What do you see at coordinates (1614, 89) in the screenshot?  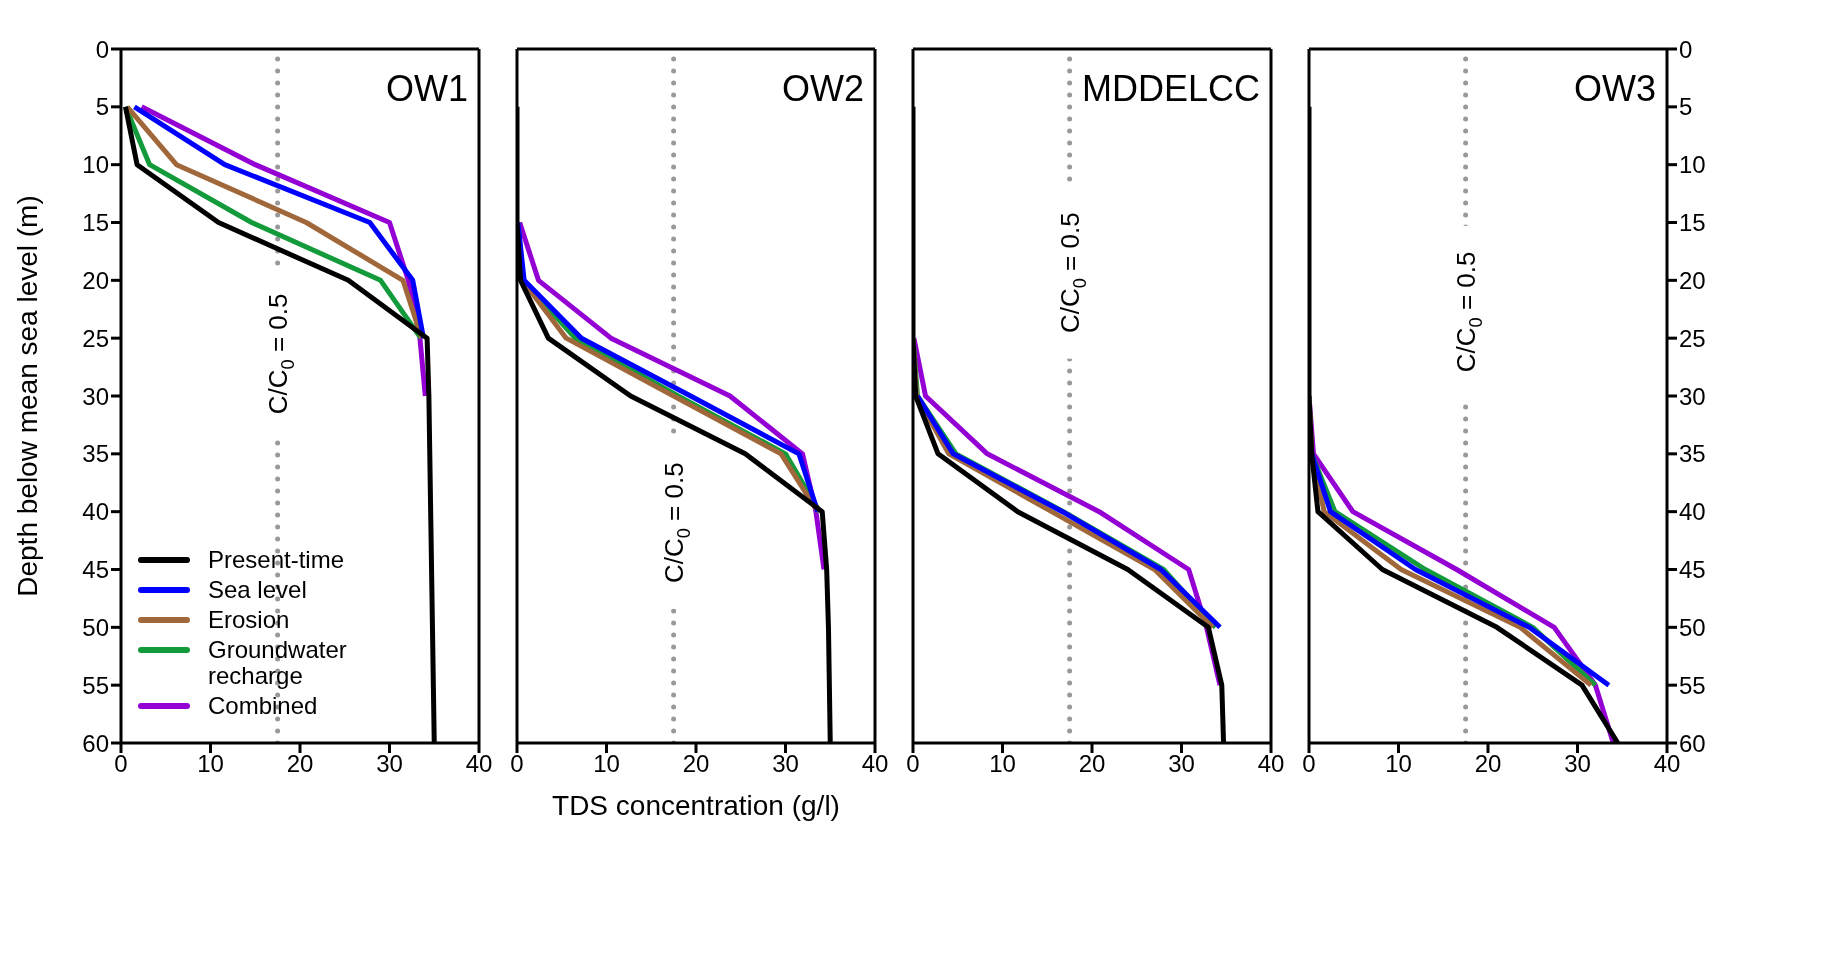 I see `text: OW3` at bounding box center [1614, 89].